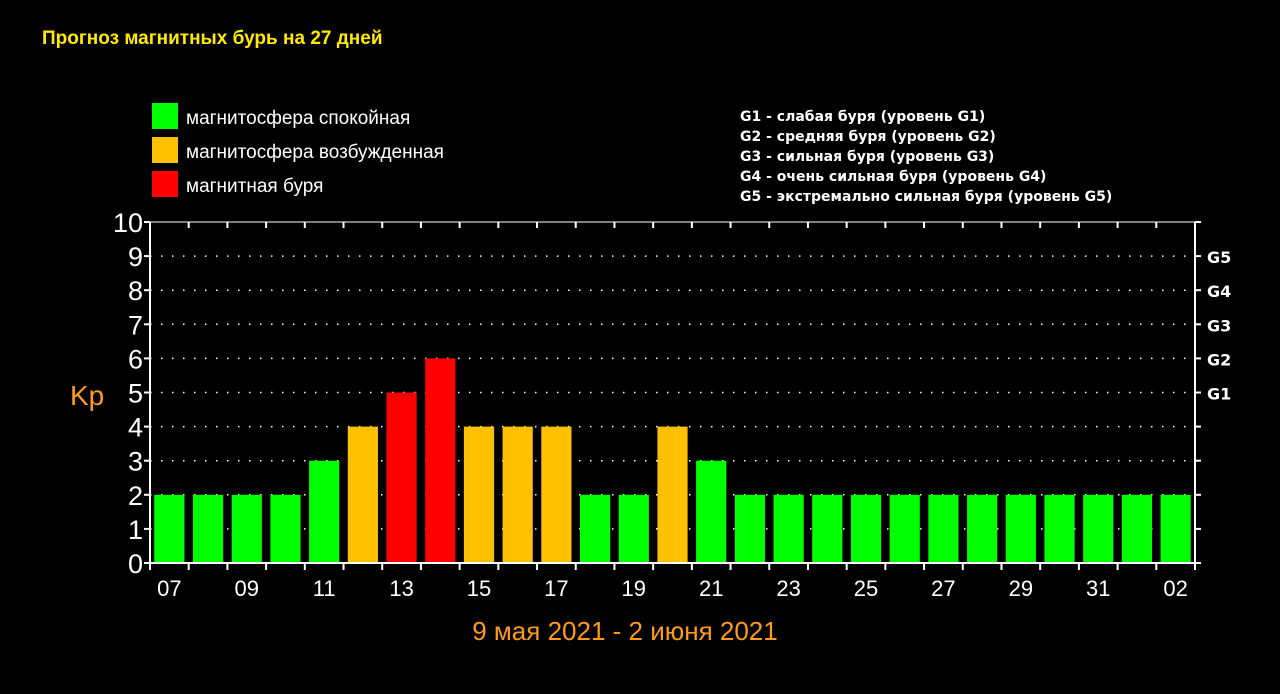  What do you see at coordinates (315, 152) in the screenshot?
I see `legend-label: магнитосфера возбужденная` at bounding box center [315, 152].